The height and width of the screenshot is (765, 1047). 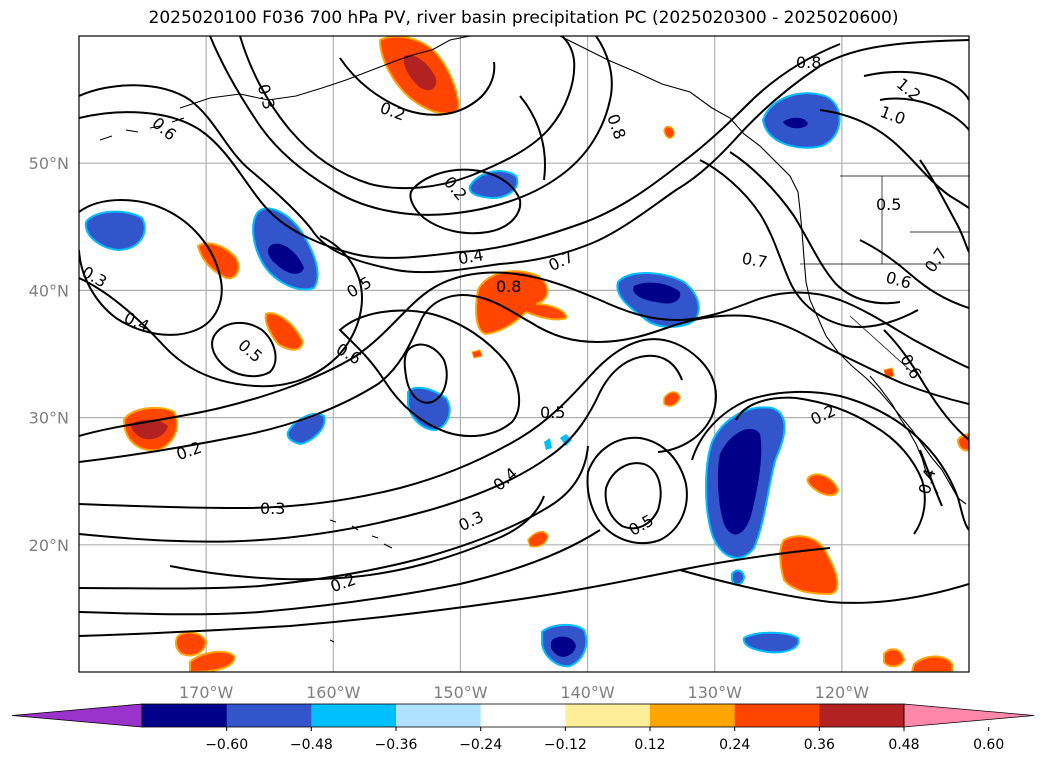 I want to click on colorbar-tick-label: 0.24, so click(x=734, y=745).